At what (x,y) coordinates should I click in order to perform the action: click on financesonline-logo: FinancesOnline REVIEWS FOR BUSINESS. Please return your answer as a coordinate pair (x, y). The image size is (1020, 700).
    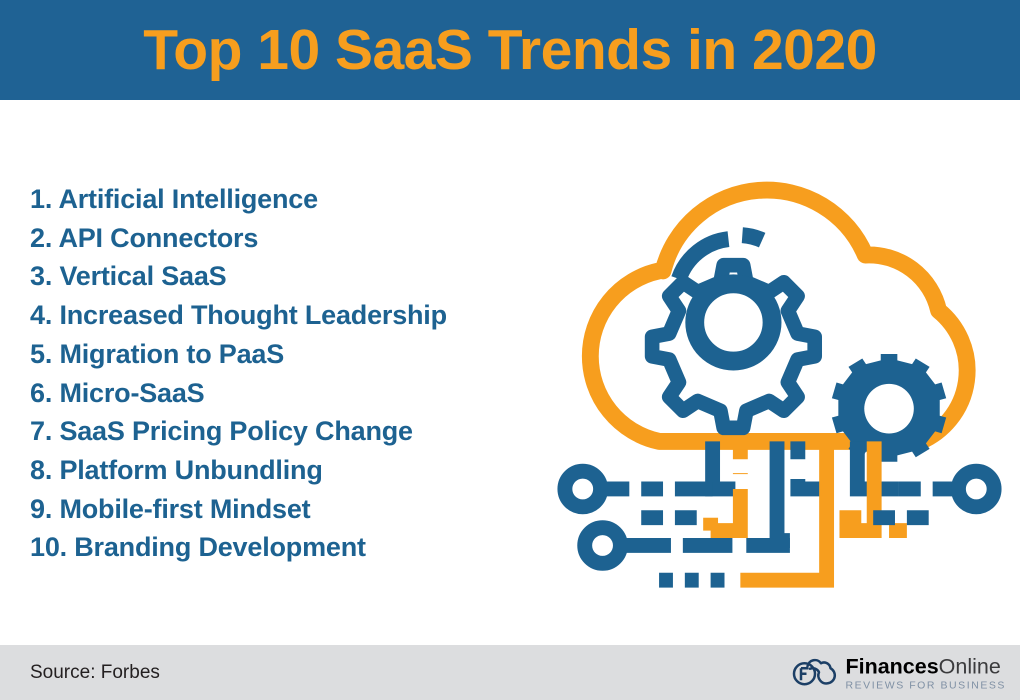
    Looking at the image, I should click on (898, 672).